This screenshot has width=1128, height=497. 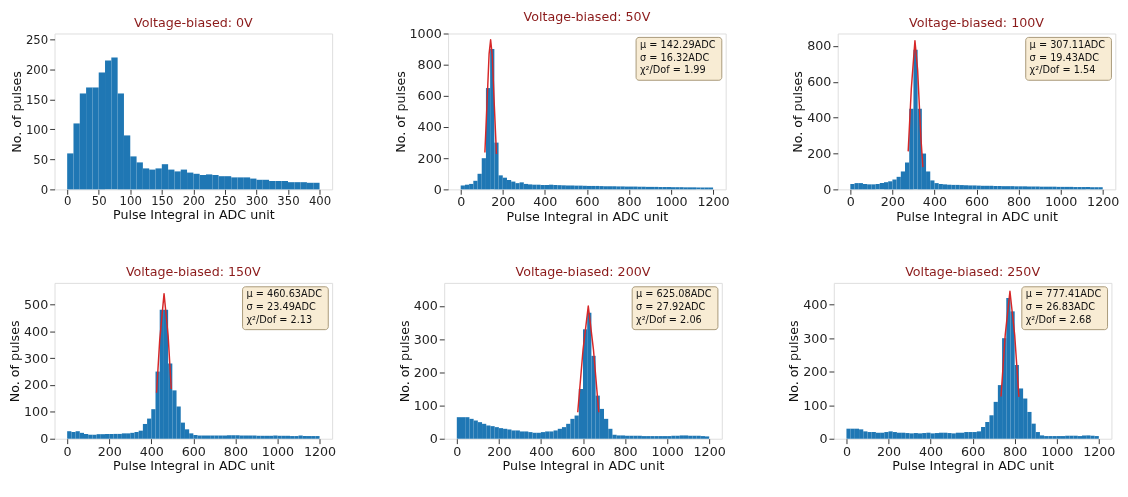 I want to click on x-tick-label: 350, so click(x=288, y=201).